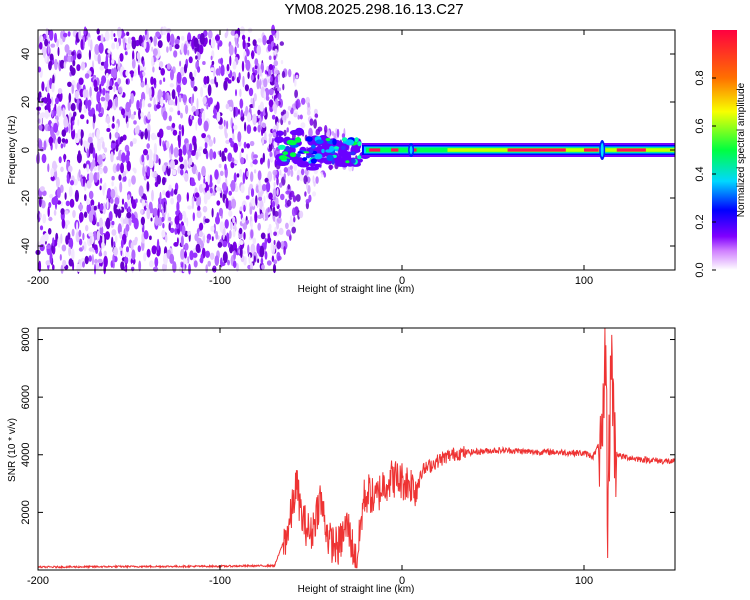 The height and width of the screenshot is (600, 750). What do you see at coordinates (700, 221) in the screenshot?
I see `colorbar-tick-label: 0.2` at bounding box center [700, 221].